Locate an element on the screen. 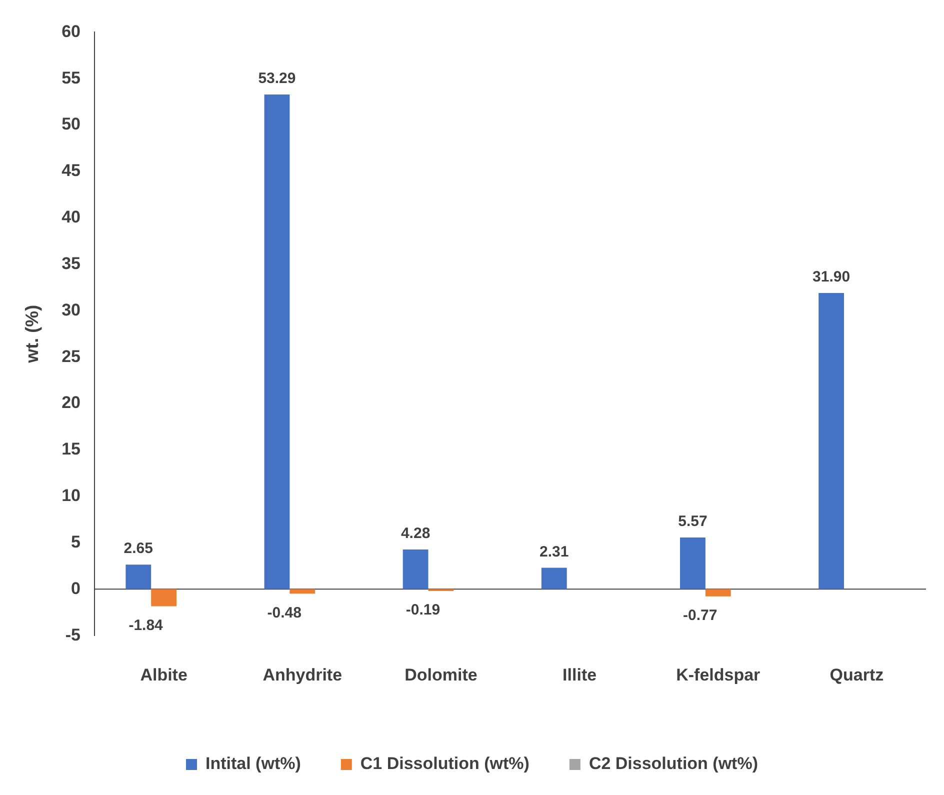 The image size is (944, 795). y-tick-label: 30 is located at coordinates (71, 310).